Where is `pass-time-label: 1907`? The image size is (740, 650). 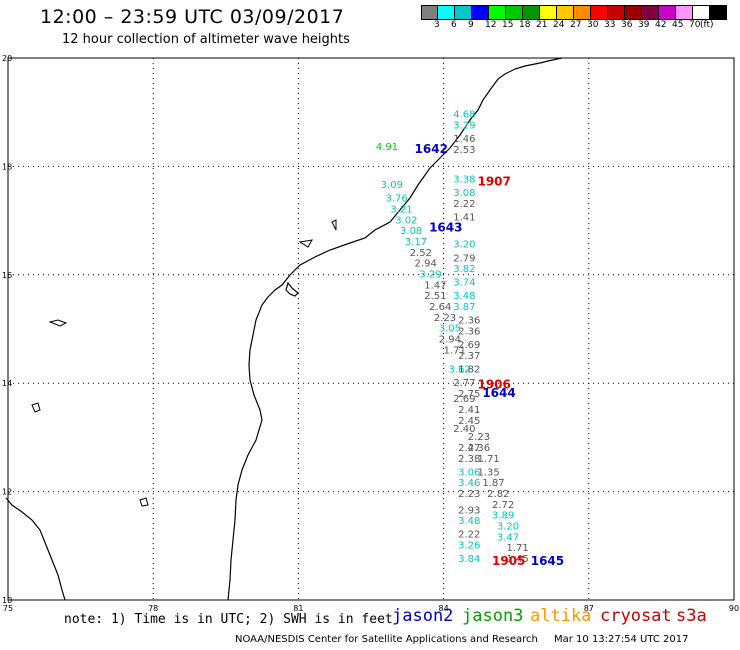
pass-time-label: 1907 is located at coordinates (493, 181).